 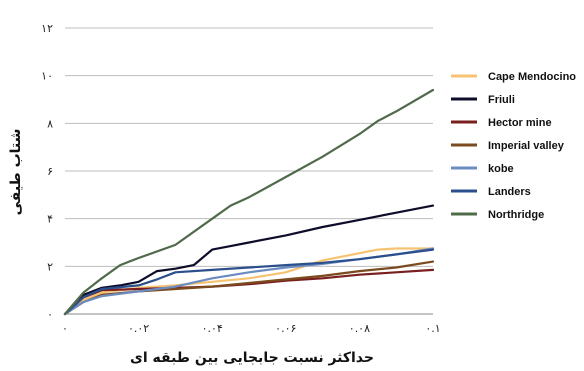 What do you see at coordinates (50, 219) in the screenshot?
I see `y-tick-label: ۴` at bounding box center [50, 219].